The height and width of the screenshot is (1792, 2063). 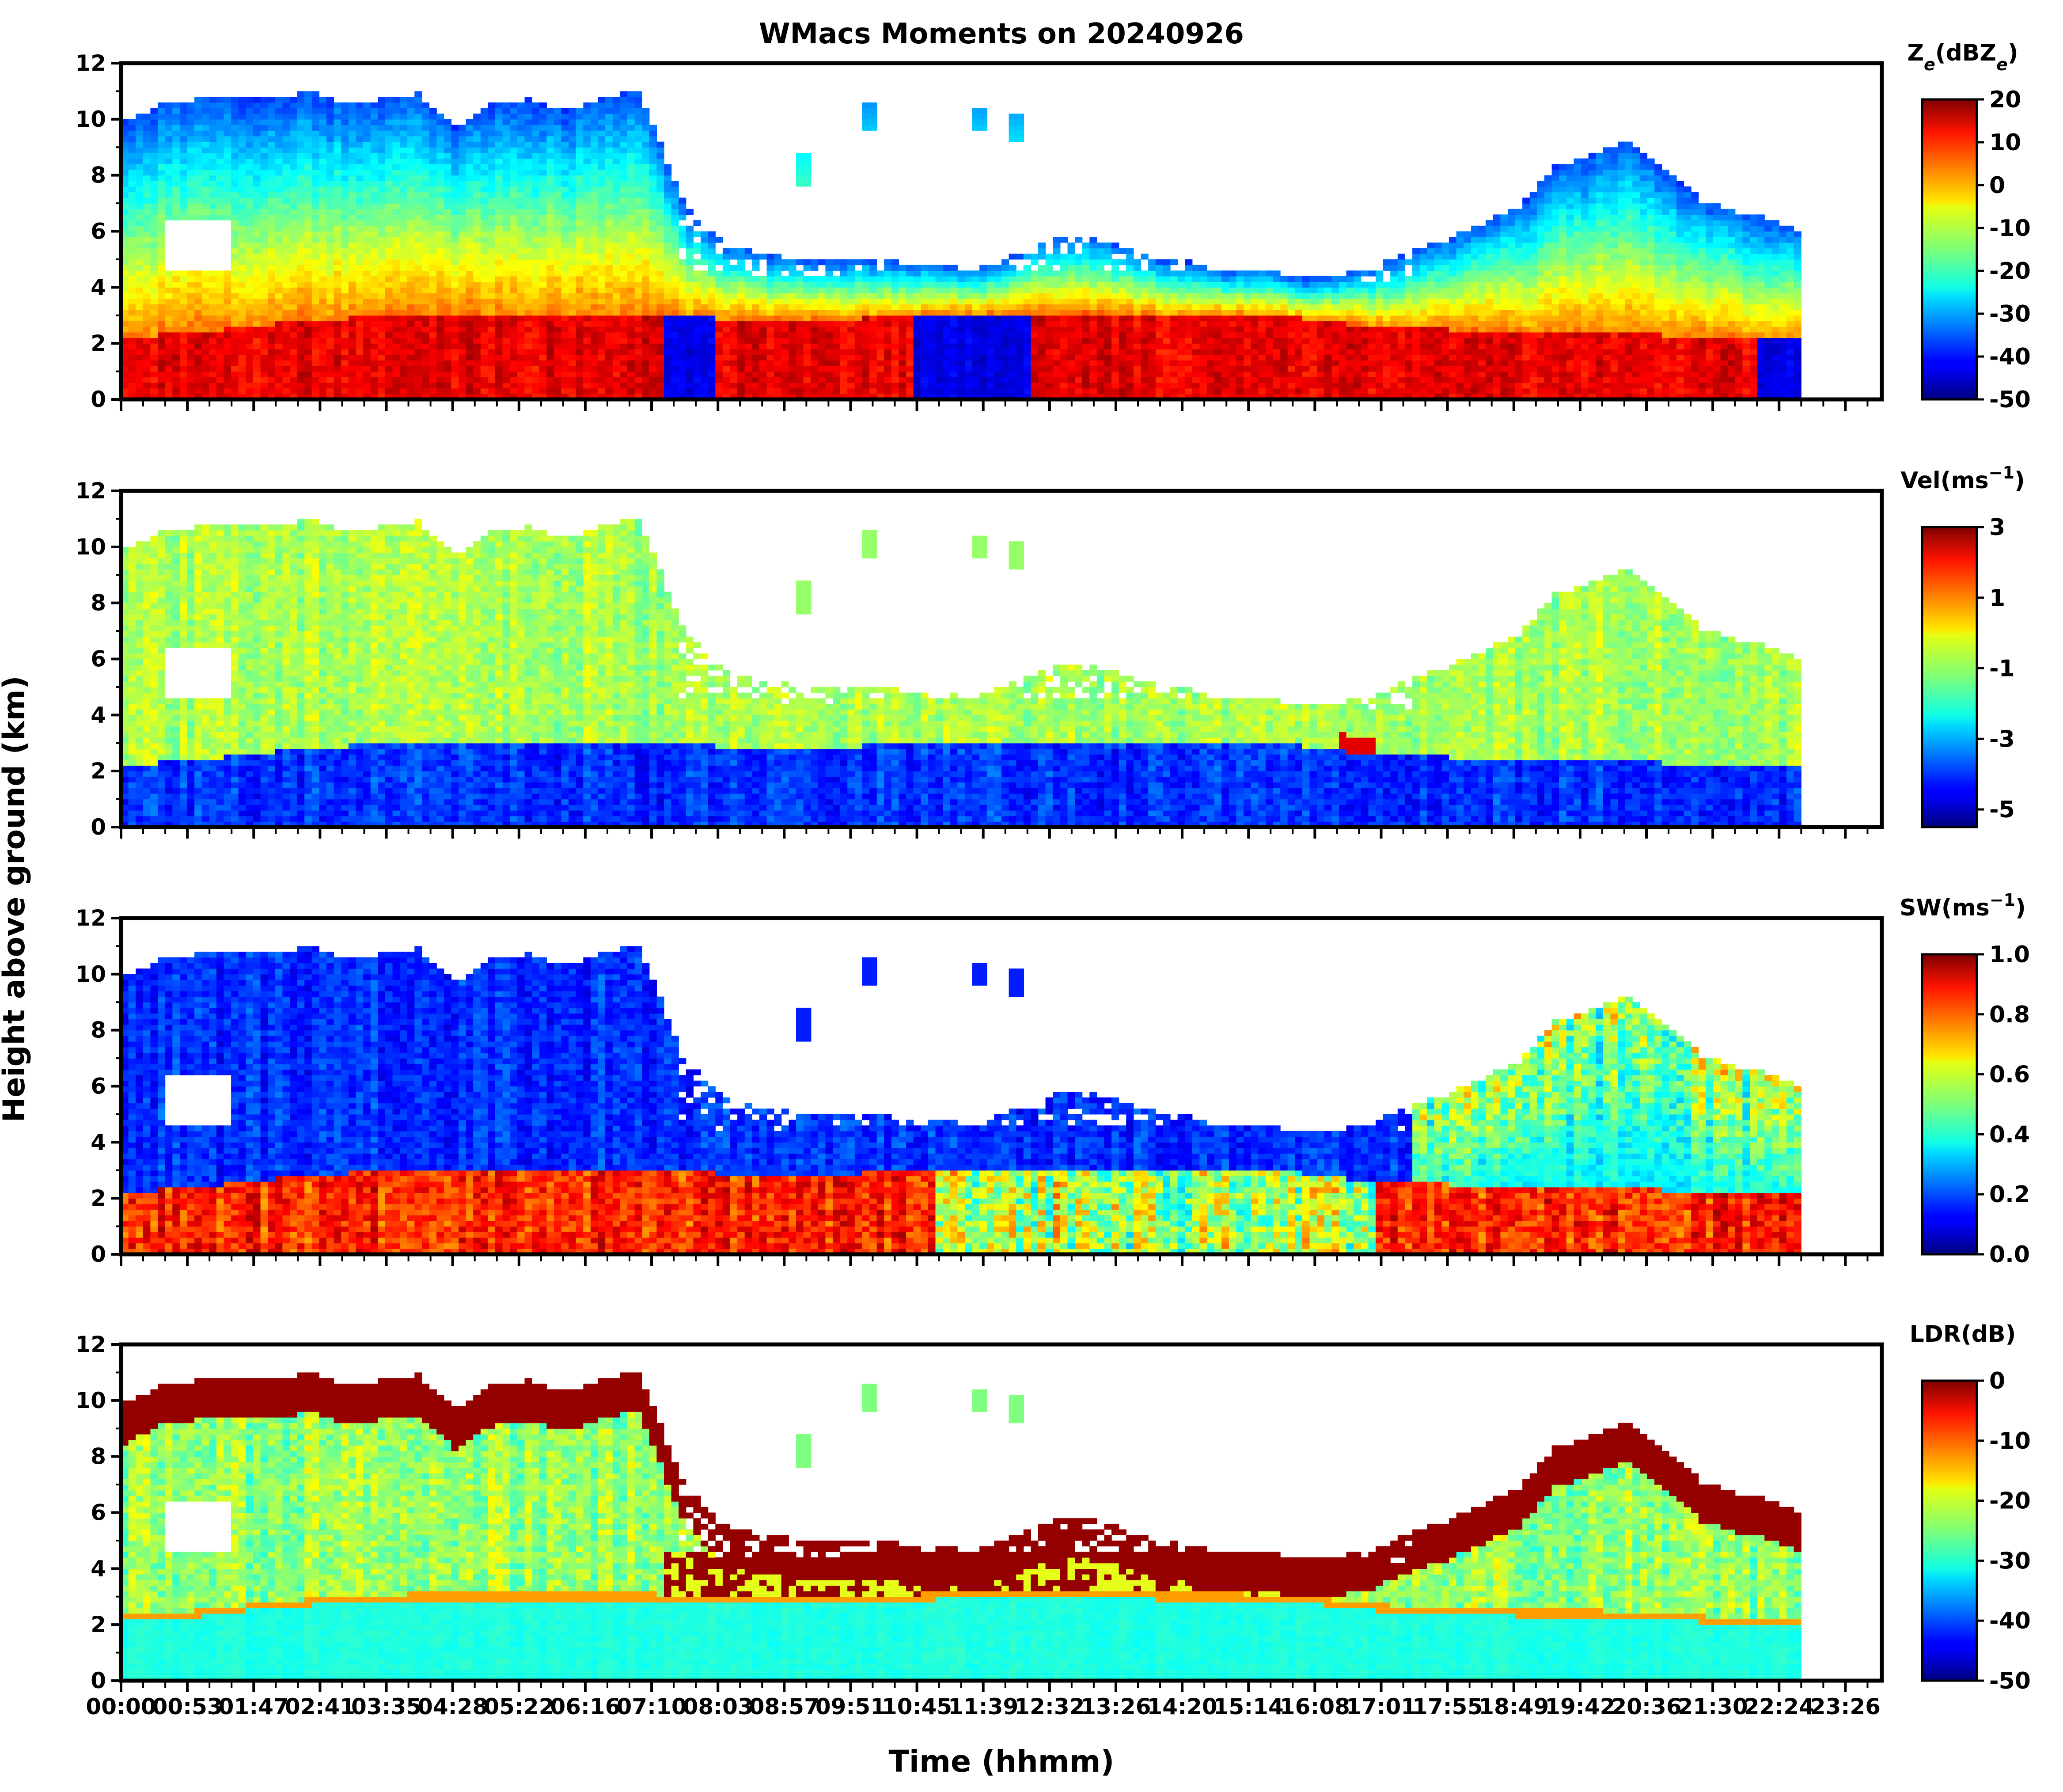 I want to click on chart-title: WMacs Moments on 20240926, so click(x=1002, y=34).